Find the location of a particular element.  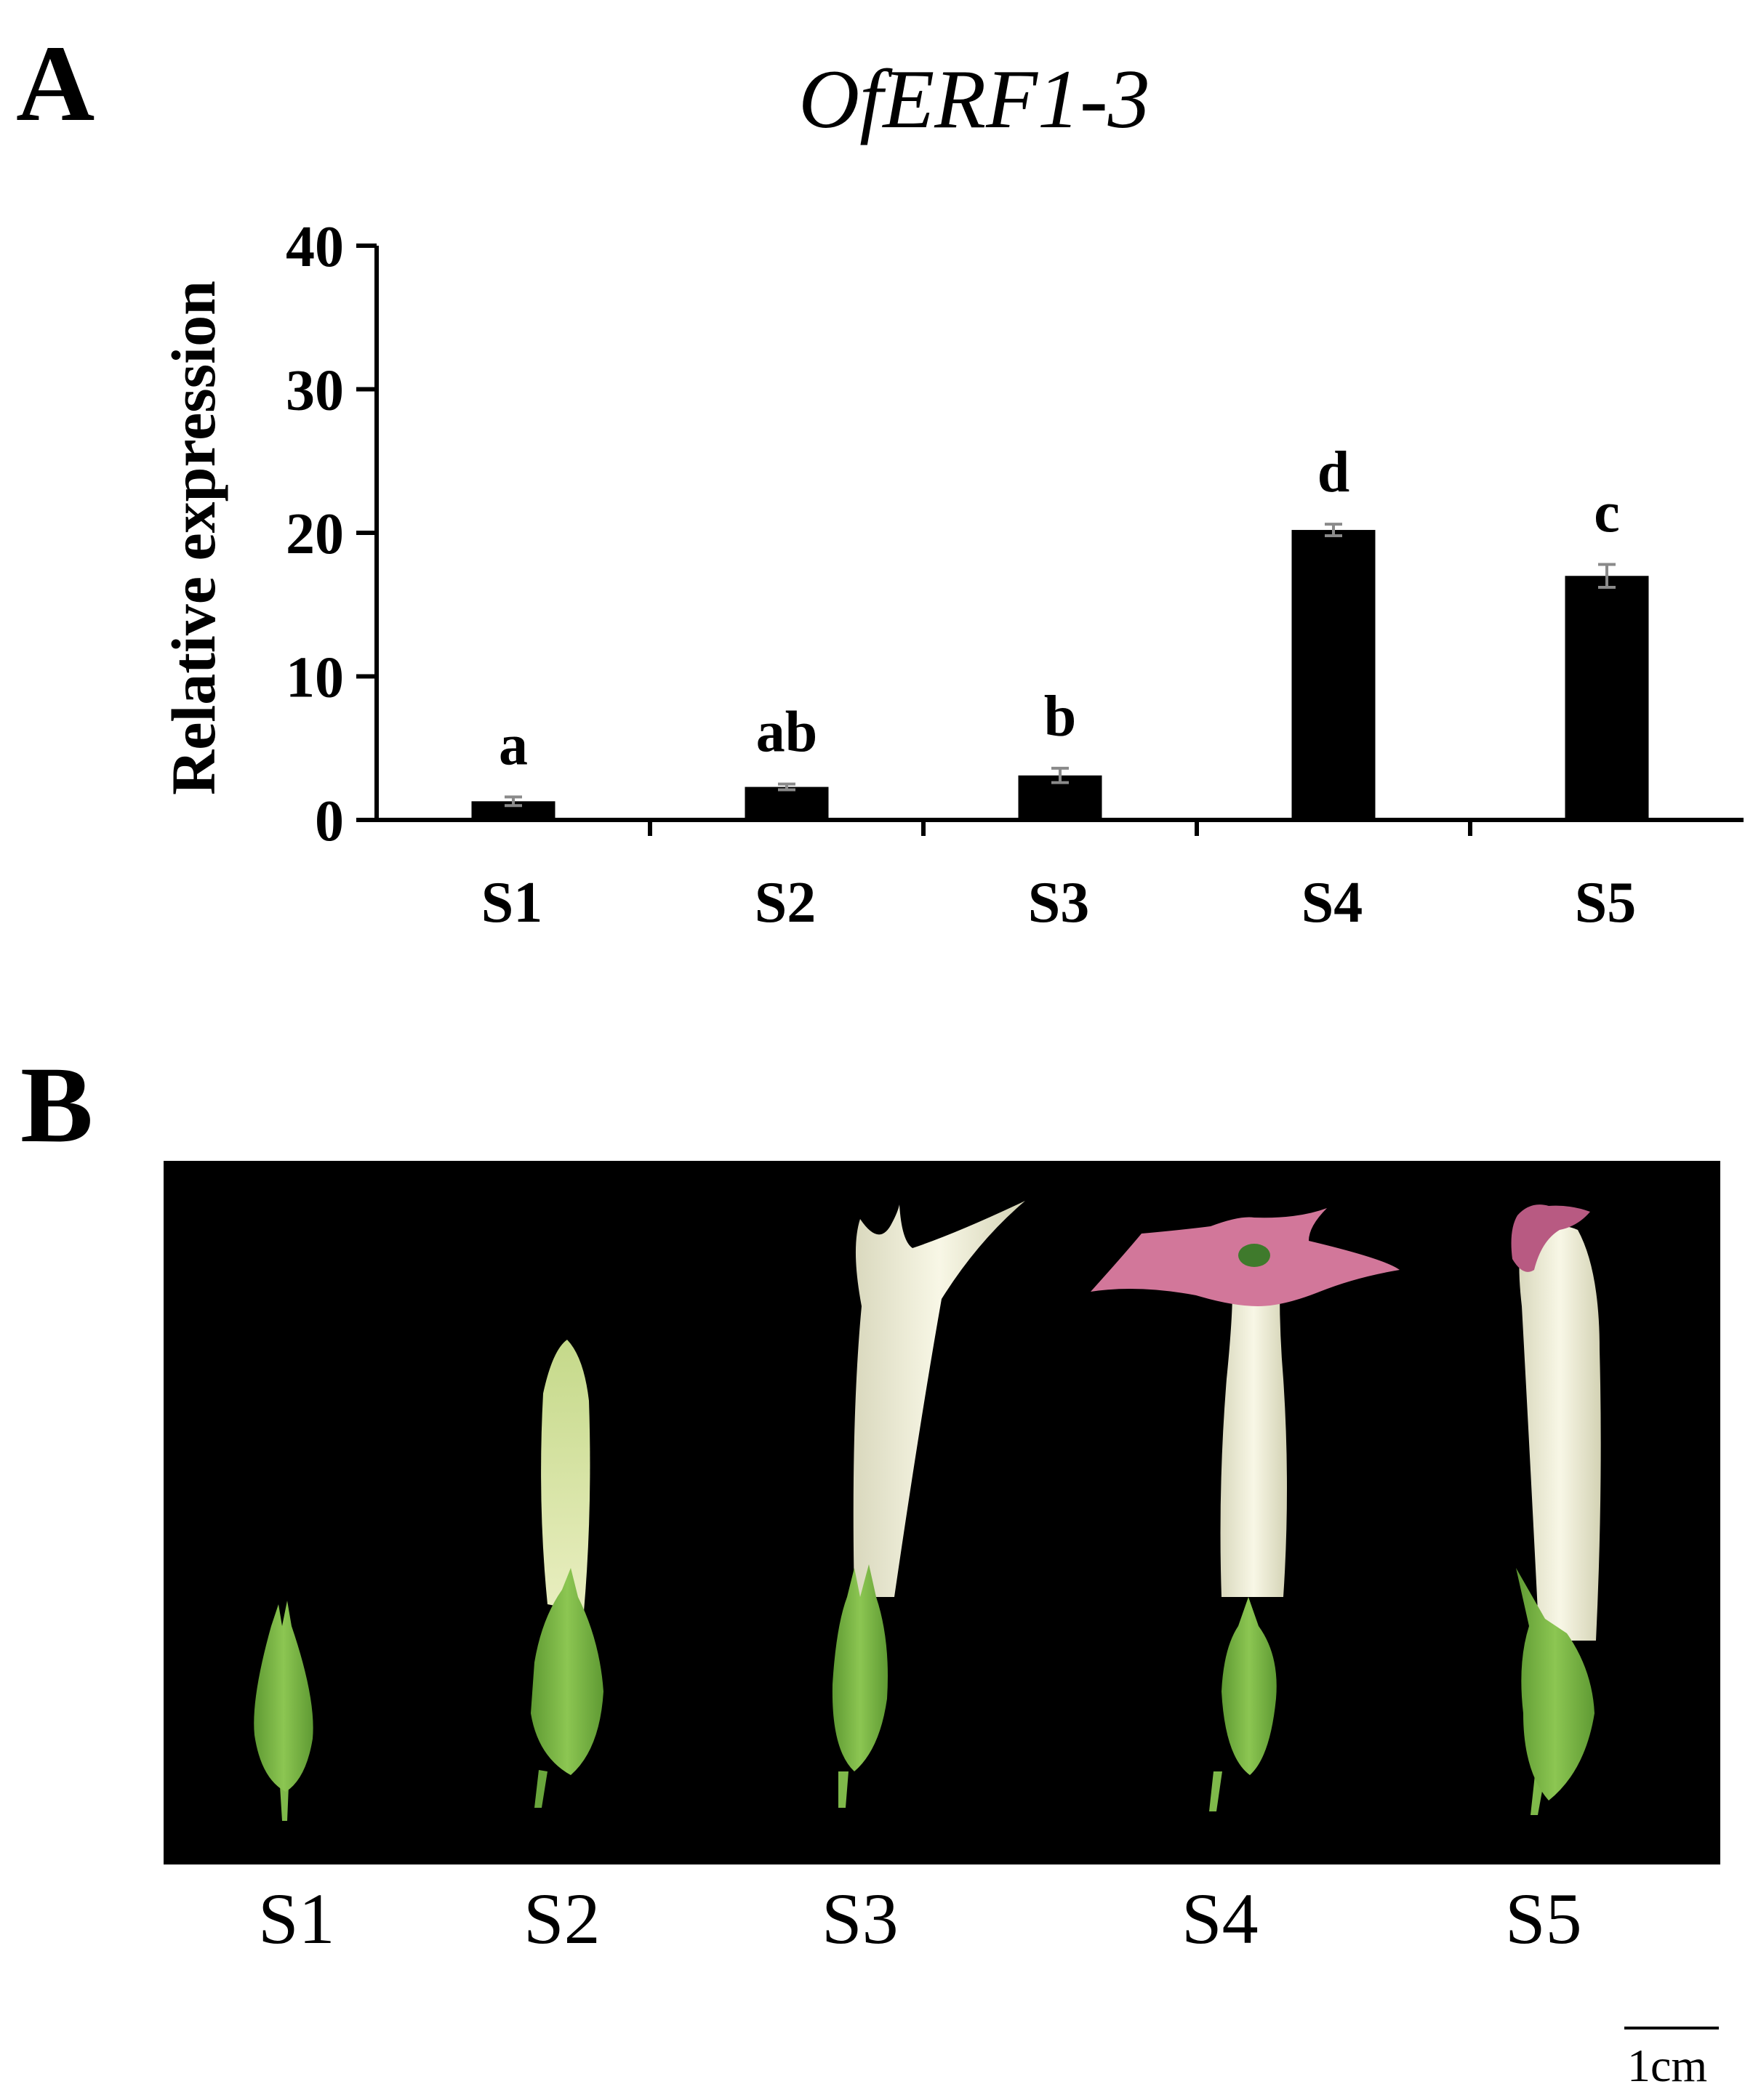

significance-label-s2: ab is located at coordinates (787, 733).